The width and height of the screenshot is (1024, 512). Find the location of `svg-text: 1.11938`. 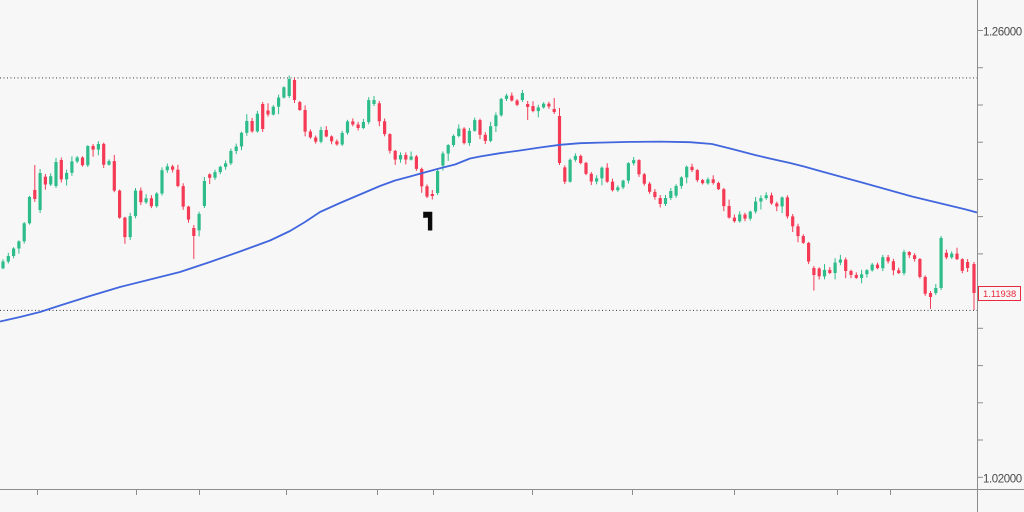

svg-text: 1.11938 is located at coordinates (999, 293).